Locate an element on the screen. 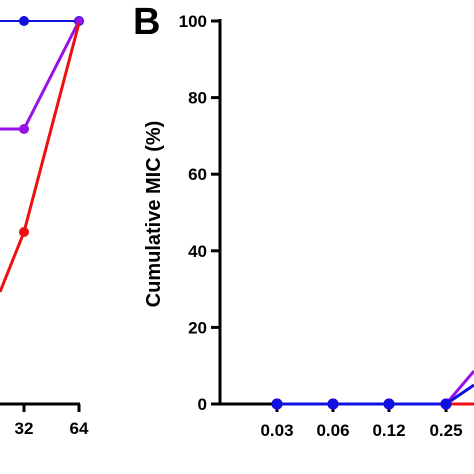 Image resolution: width=474 pixels, height=474 pixels. panel-a-series-purple-line is located at coordinates (40, 75).